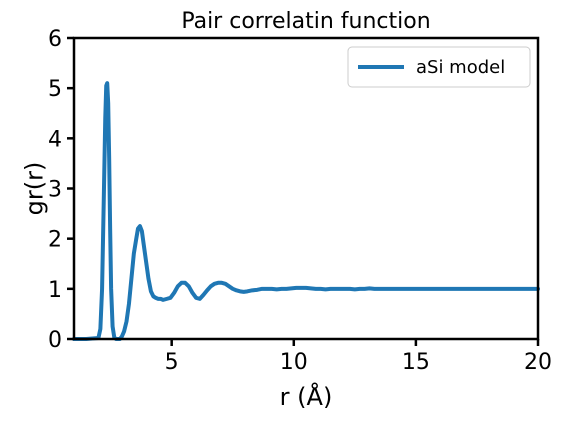 The height and width of the screenshot is (422, 564). Describe the element at coordinates (538, 362) in the screenshot. I see `x-tick-label: 20` at that location.